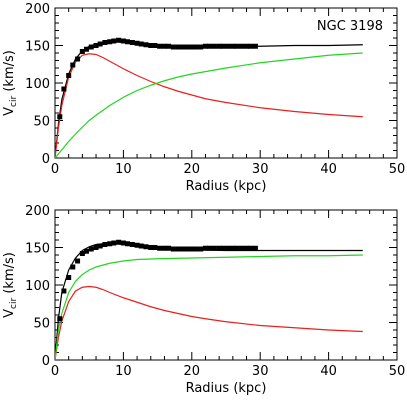 Image resolution: width=407 pixels, height=400 pixels. What do you see at coordinates (192, 169) in the screenshot?
I see `x-tick-label: 20` at bounding box center [192, 169].